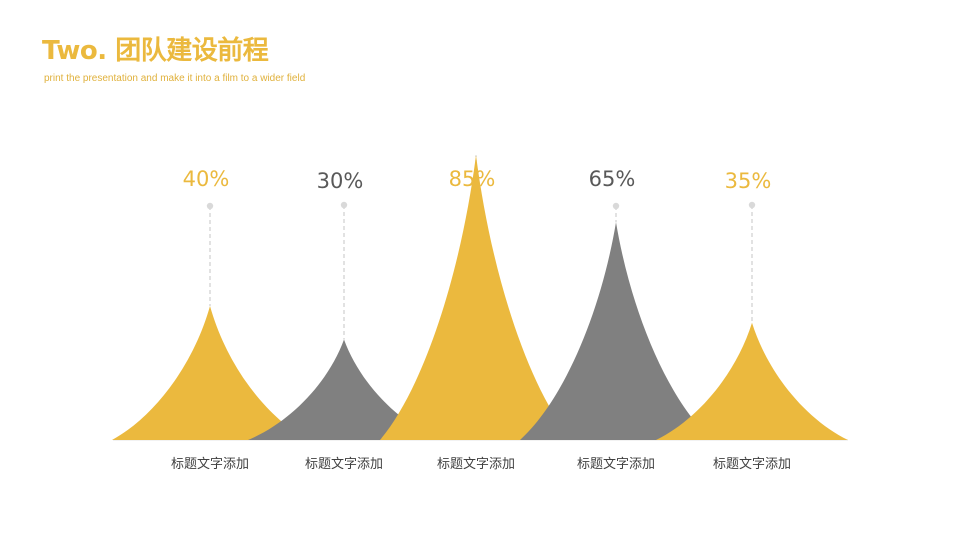  I want to click on category-label-5: 标题文字添加, so click(752, 464).